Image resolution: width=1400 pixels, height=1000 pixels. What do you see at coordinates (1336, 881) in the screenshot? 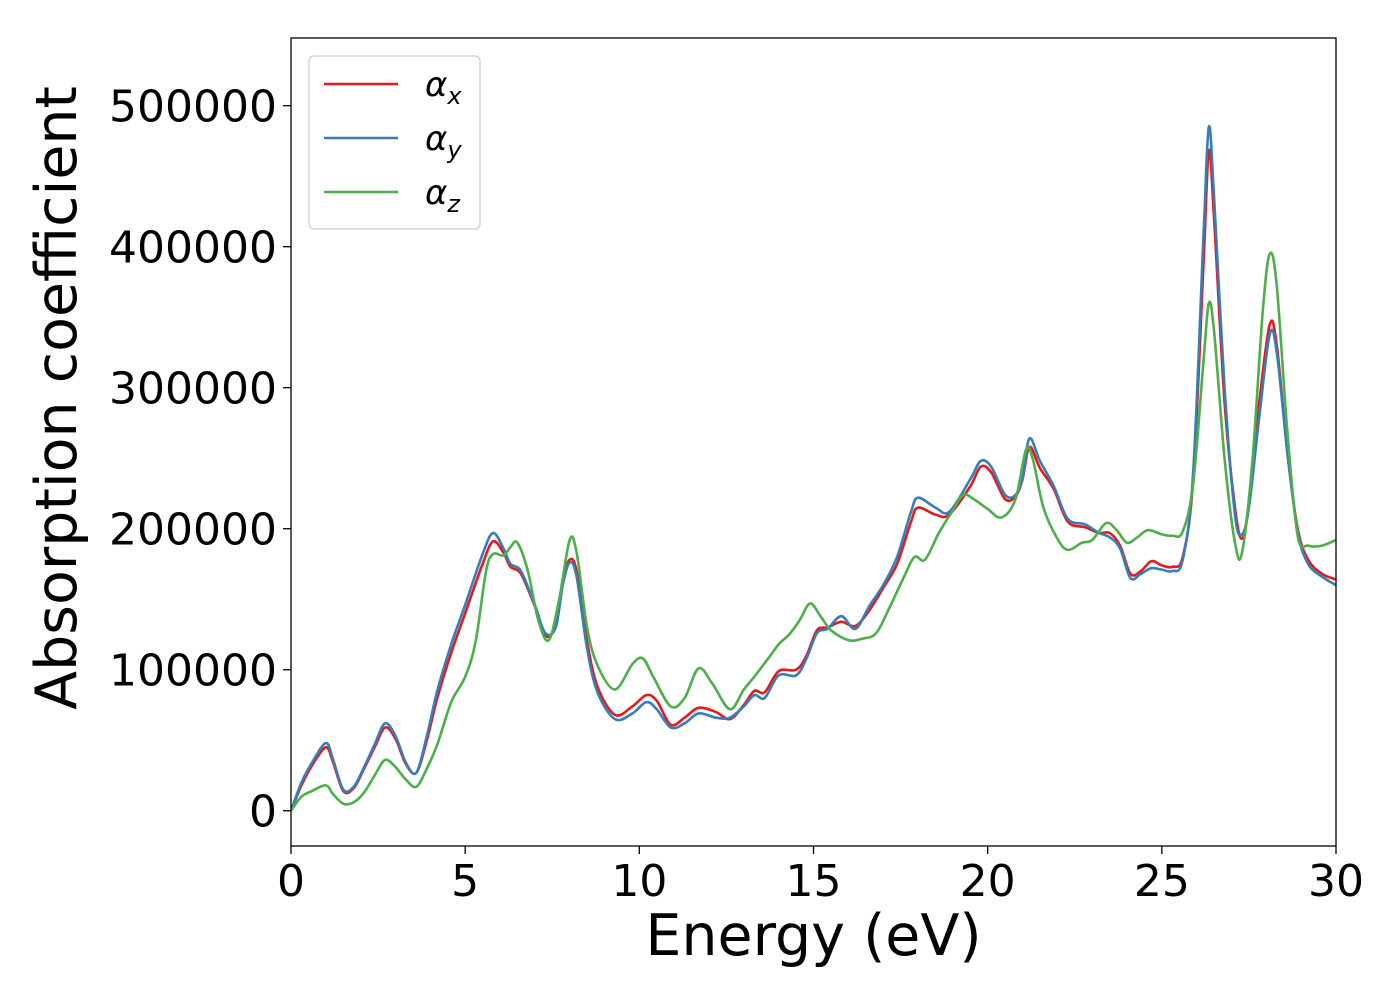
I see `x-tick-label: 30` at bounding box center [1336, 881].